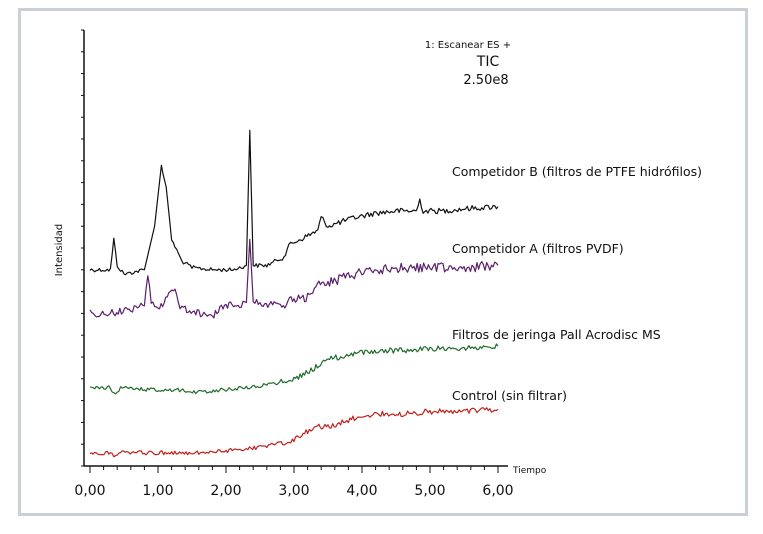 The image size is (763, 534). Describe the element at coordinates (497, 491) in the screenshot. I see `x-tick-label: 6,00` at that location.